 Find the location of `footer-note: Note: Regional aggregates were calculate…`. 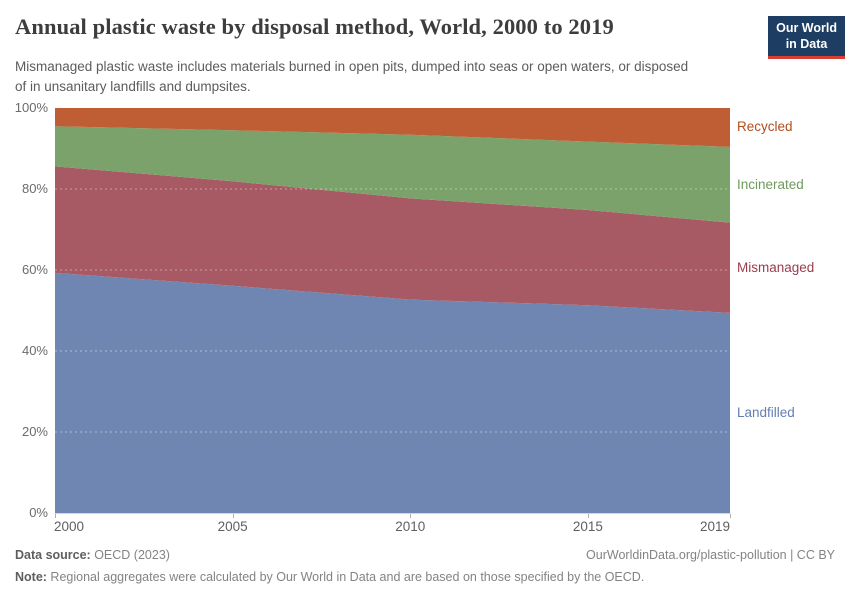

footer-note: Note: Regional aggregates were calculate… is located at coordinates (329, 577).